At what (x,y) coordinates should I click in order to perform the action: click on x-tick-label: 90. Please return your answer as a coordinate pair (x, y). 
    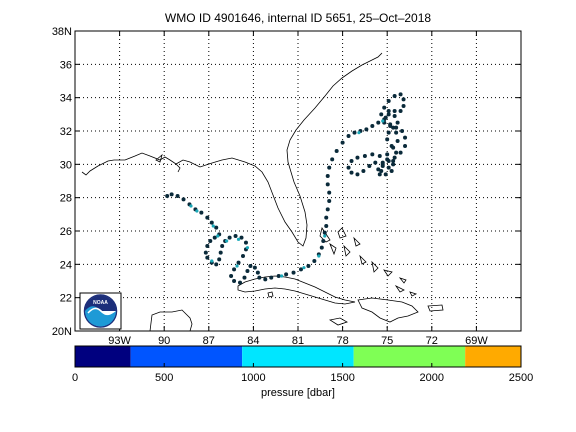
    Looking at the image, I should click on (164, 341).